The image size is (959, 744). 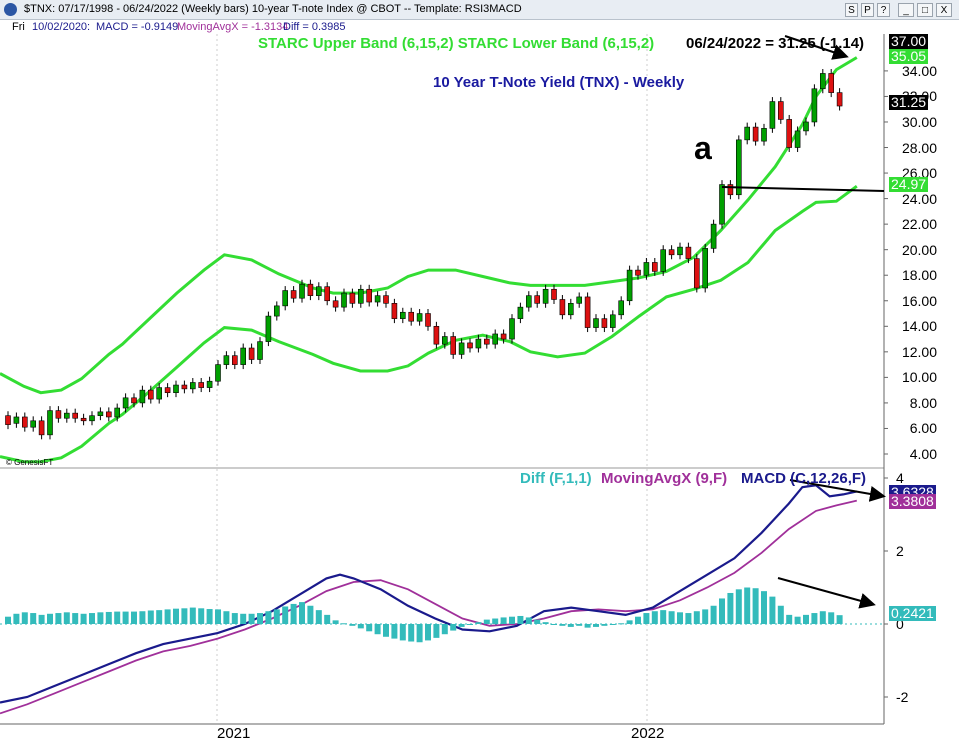 What do you see at coordinates (803, 189) in the screenshot?
I see `support-line-a` at bounding box center [803, 189].